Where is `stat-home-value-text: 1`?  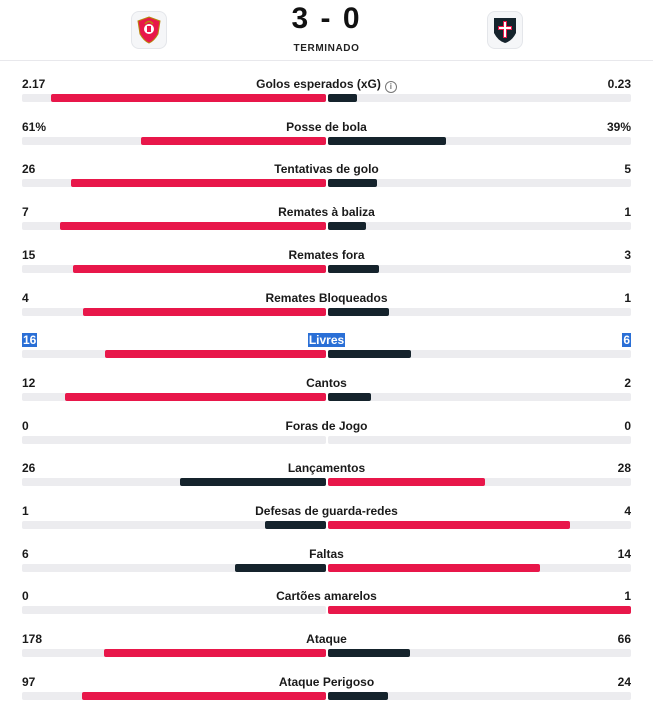
stat-home-value-text: 1 is located at coordinates (25, 511).